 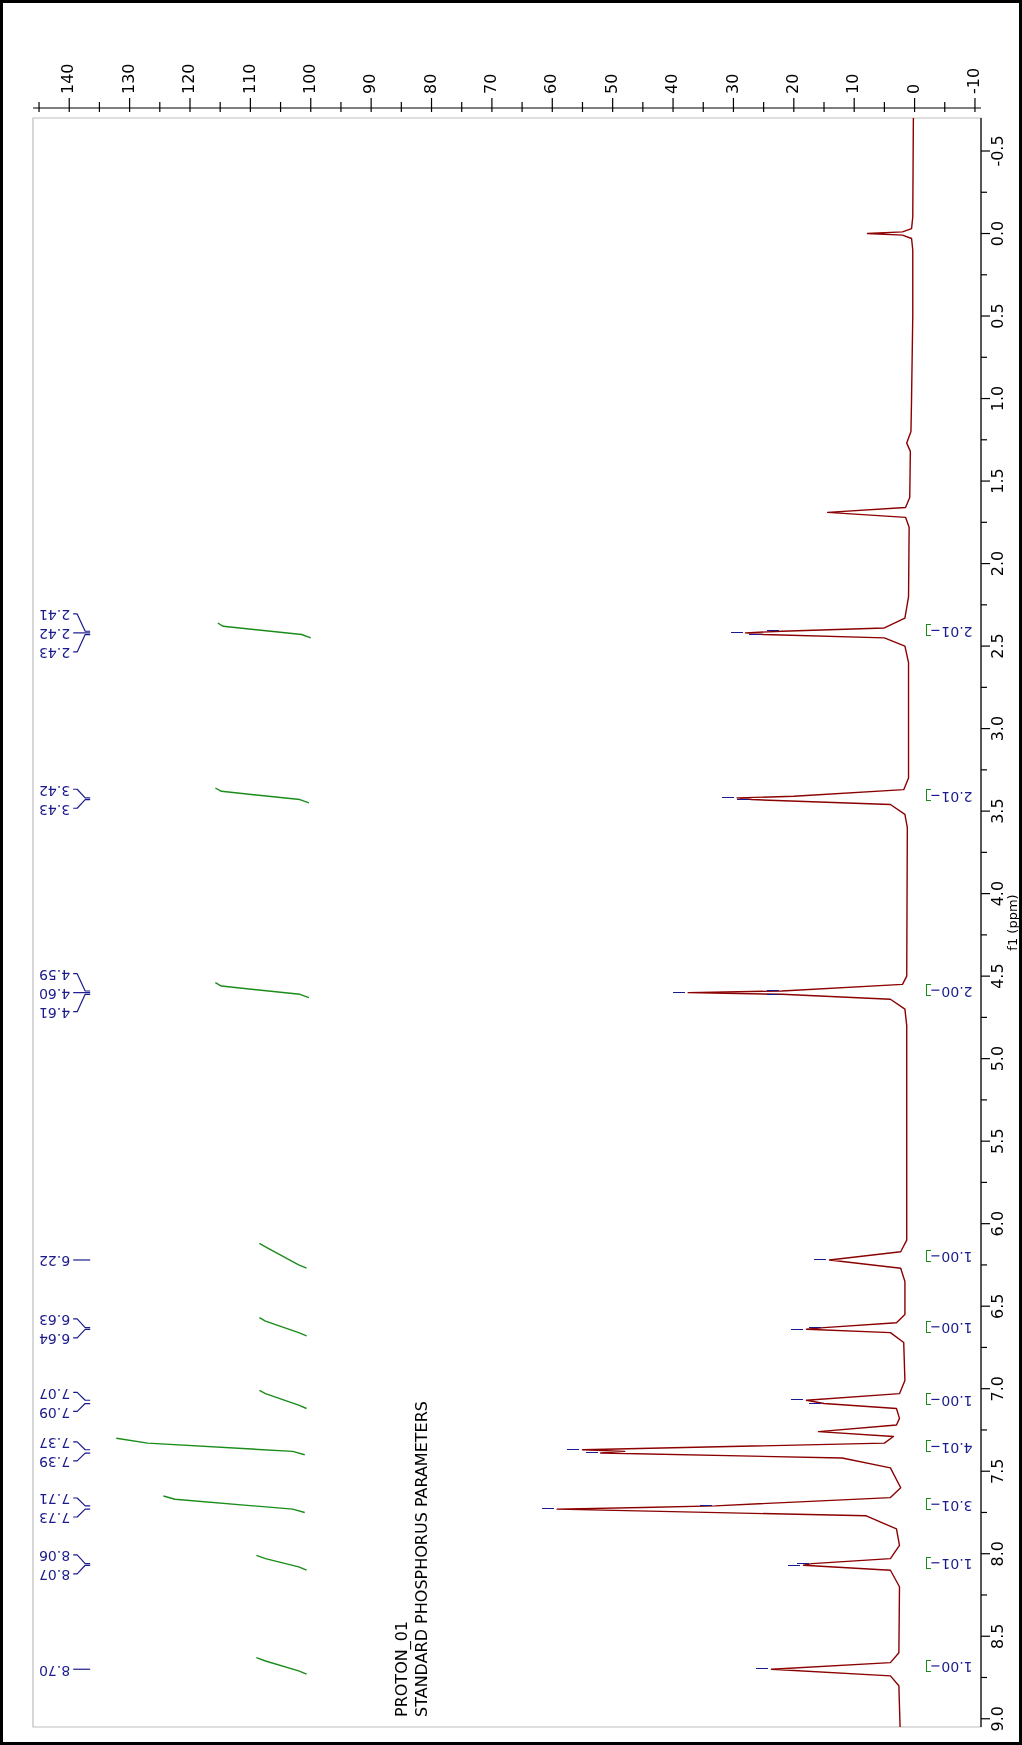 What do you see at coordinates (974, 80) in the screenshot?
I see `x-tick-label: -10` at bounding box center [974, 80].